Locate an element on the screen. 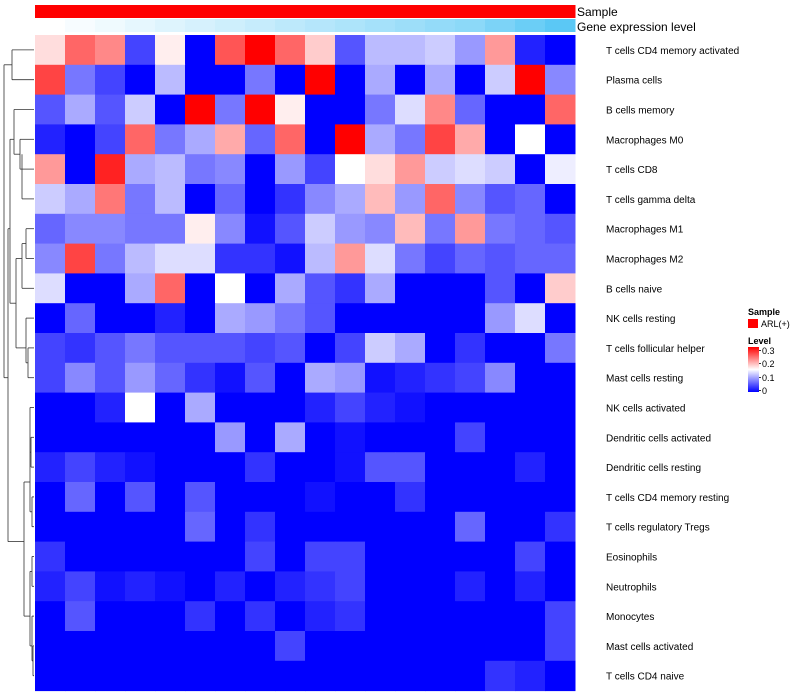  row-label: B cells naive is located at coordinates (634, 289).